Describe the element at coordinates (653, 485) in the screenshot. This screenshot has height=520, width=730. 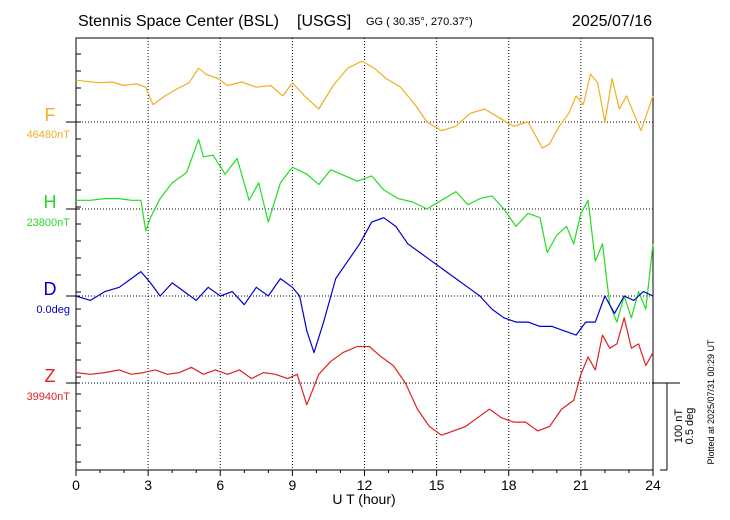
I see `x-tick-label-24: 24` at that location.